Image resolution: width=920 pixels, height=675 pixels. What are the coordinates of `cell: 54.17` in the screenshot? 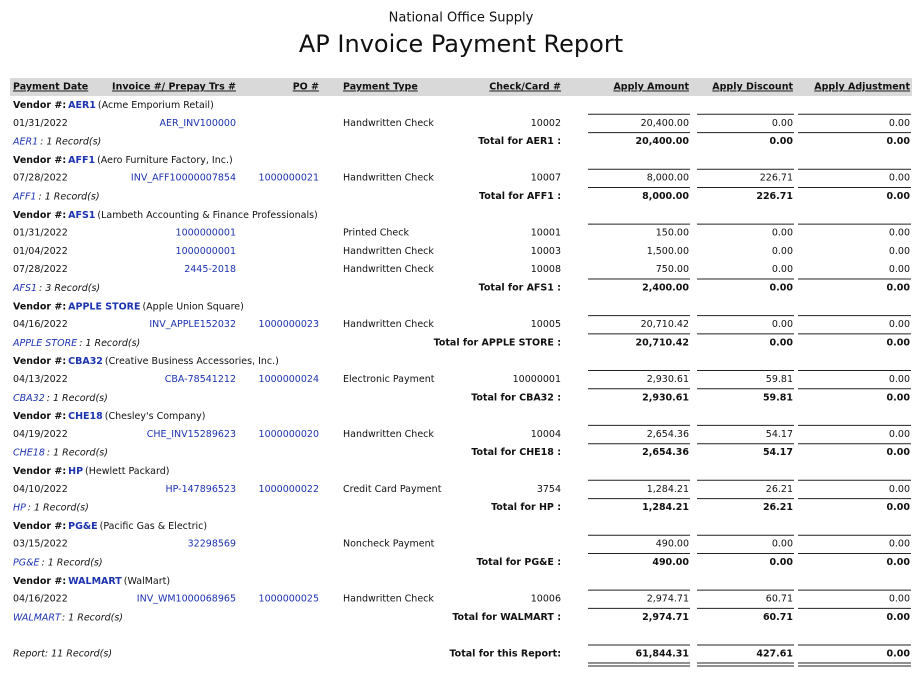 It's located at (779, 434).